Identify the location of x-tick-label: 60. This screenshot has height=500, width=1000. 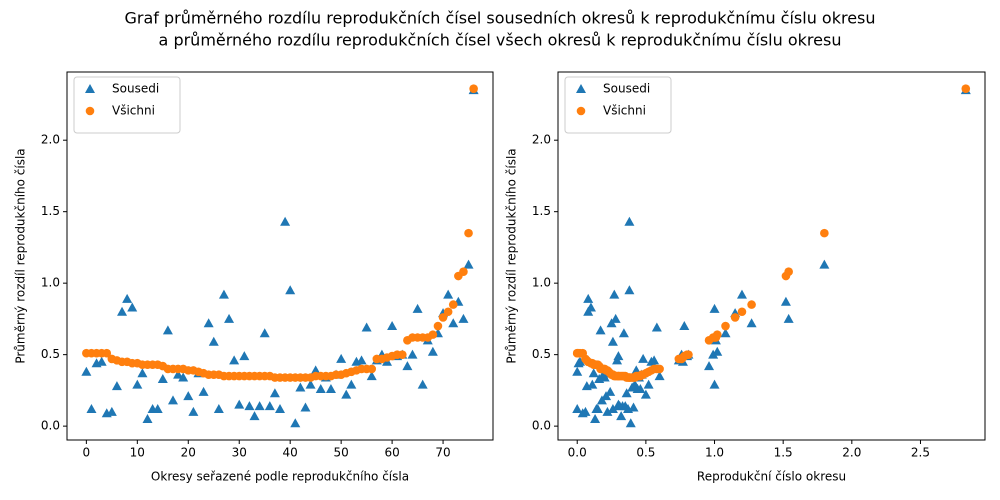
(391, 453).